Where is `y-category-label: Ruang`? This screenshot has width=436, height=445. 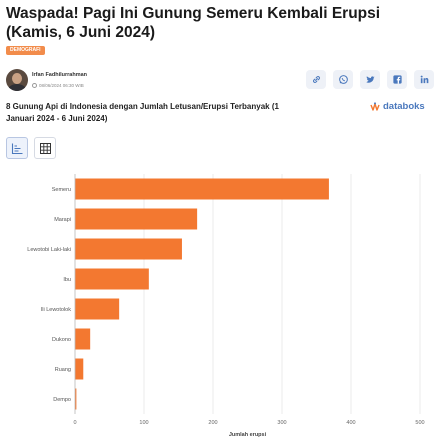 y-category-label: Ruang is located at coordinates (63, 370).